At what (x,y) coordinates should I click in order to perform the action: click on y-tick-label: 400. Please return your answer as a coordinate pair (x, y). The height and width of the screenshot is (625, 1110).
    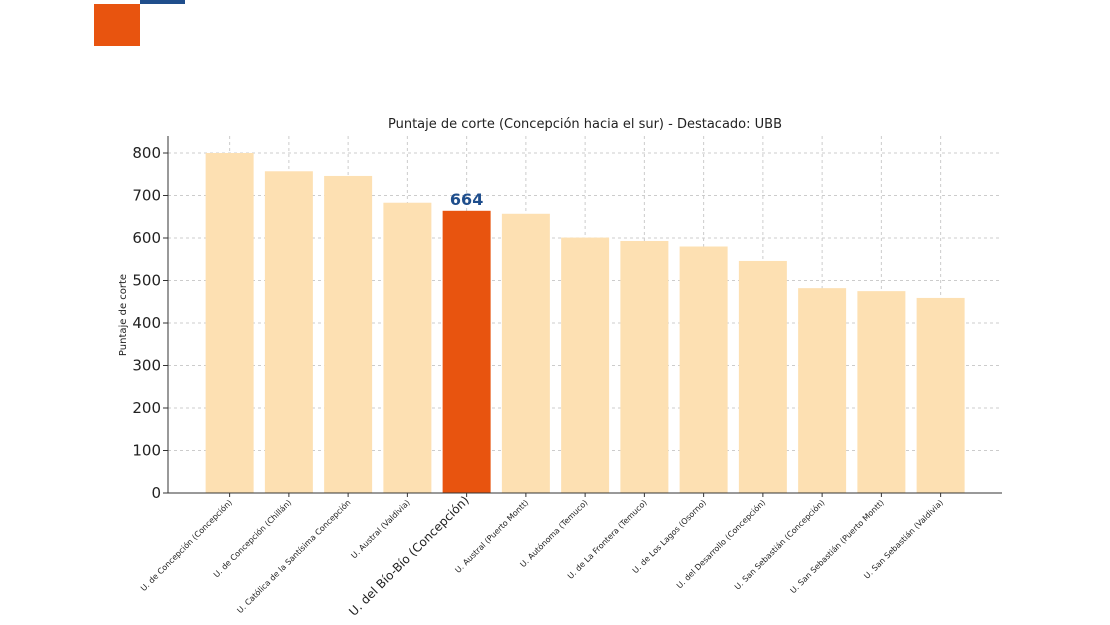
    Looking at the image, I should click on (146, 323).